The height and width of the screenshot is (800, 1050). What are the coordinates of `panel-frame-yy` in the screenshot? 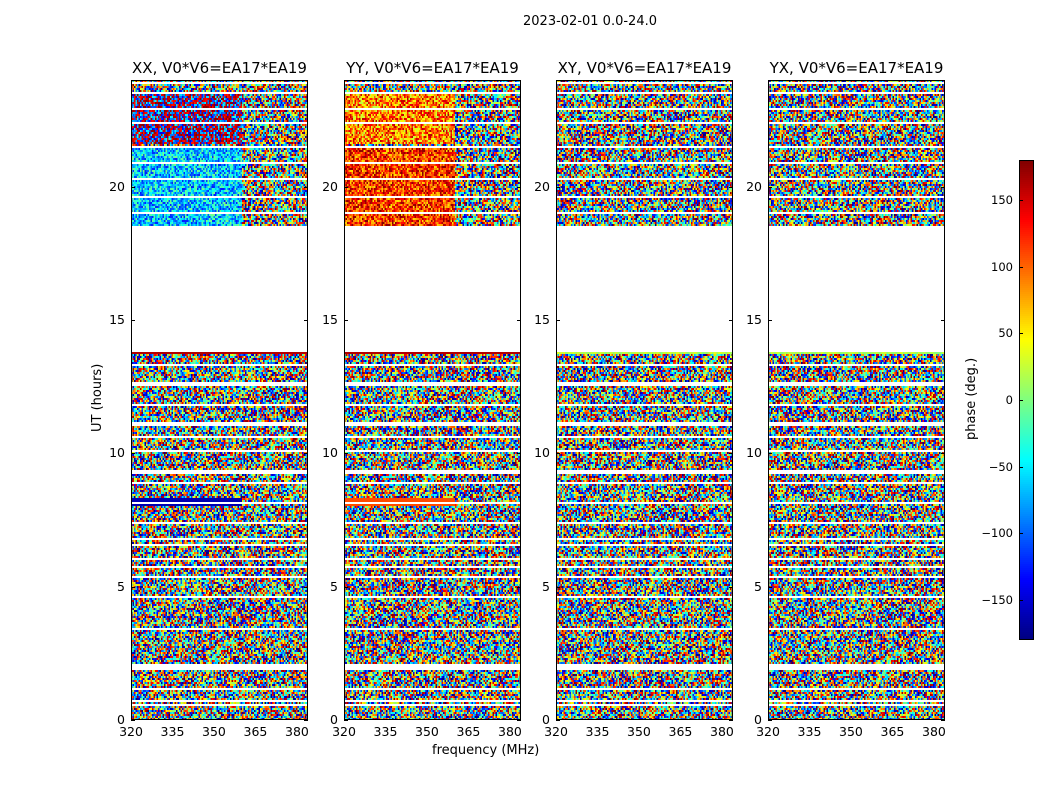 It's located at (432, 400).